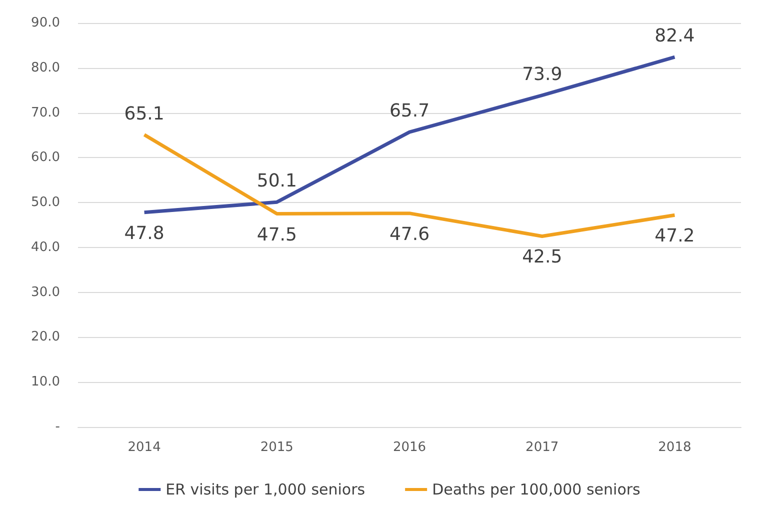  I want to click on y-tick-label: 60.0, so click(45, 158).